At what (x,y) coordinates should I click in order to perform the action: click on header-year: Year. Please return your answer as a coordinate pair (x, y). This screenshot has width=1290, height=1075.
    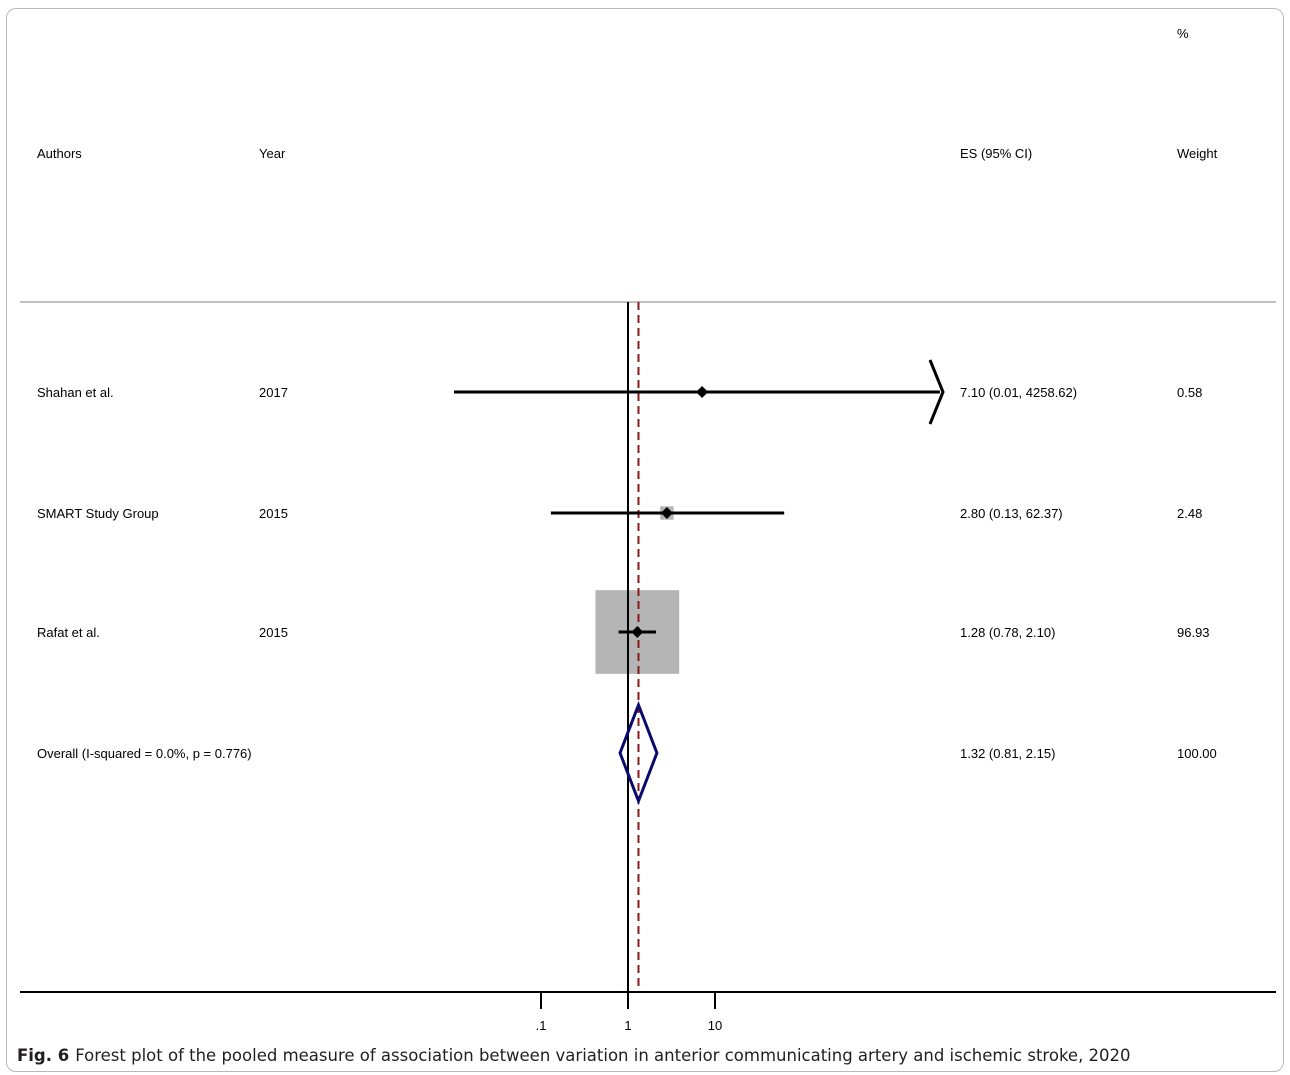
    Looking at the image, I should click on (272, 153).